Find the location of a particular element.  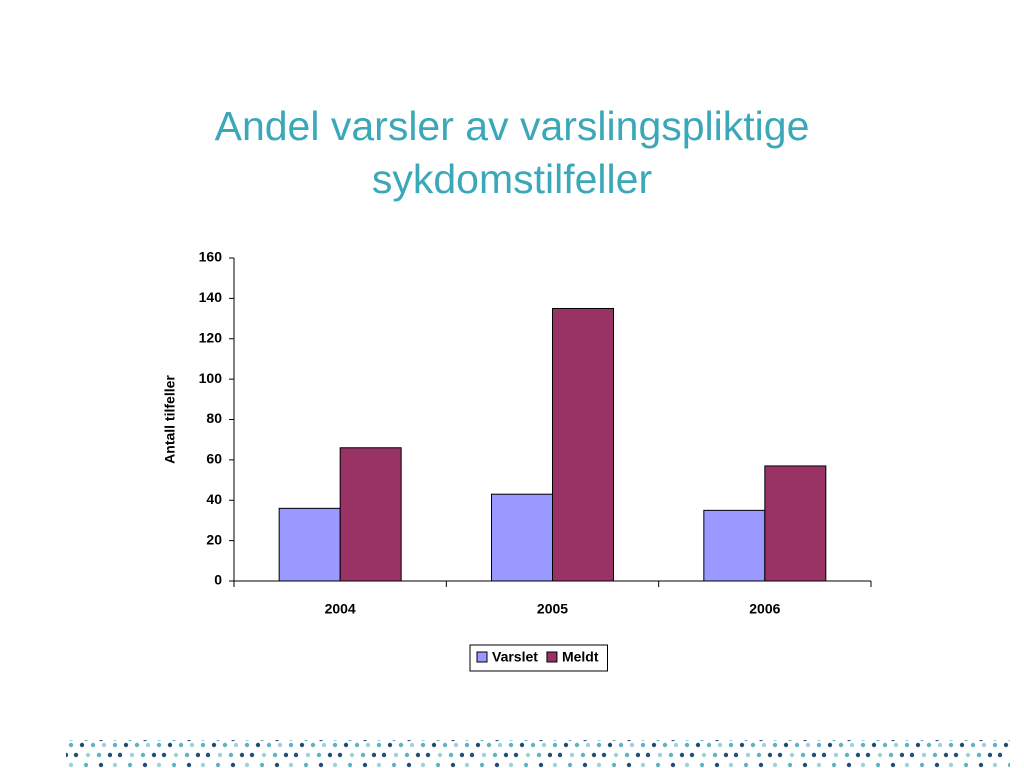

y-tick-label: 60 is located at coordinates (214, 459).